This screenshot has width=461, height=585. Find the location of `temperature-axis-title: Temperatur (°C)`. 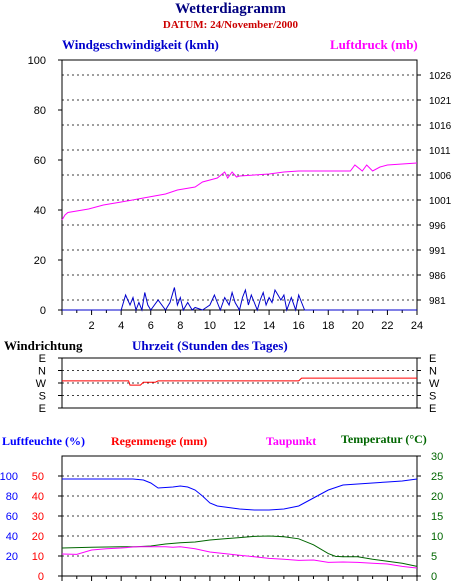

temperature-axis-title: Temperatur (°C) is located at coordinates (384, 439).